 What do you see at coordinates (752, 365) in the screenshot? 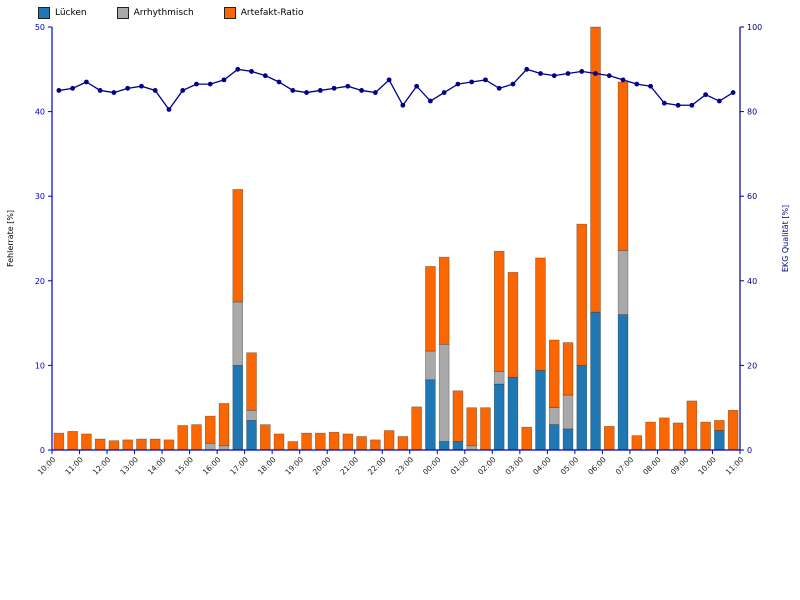
I see `right-tick-label: 20` at bounding box center [752, 365].